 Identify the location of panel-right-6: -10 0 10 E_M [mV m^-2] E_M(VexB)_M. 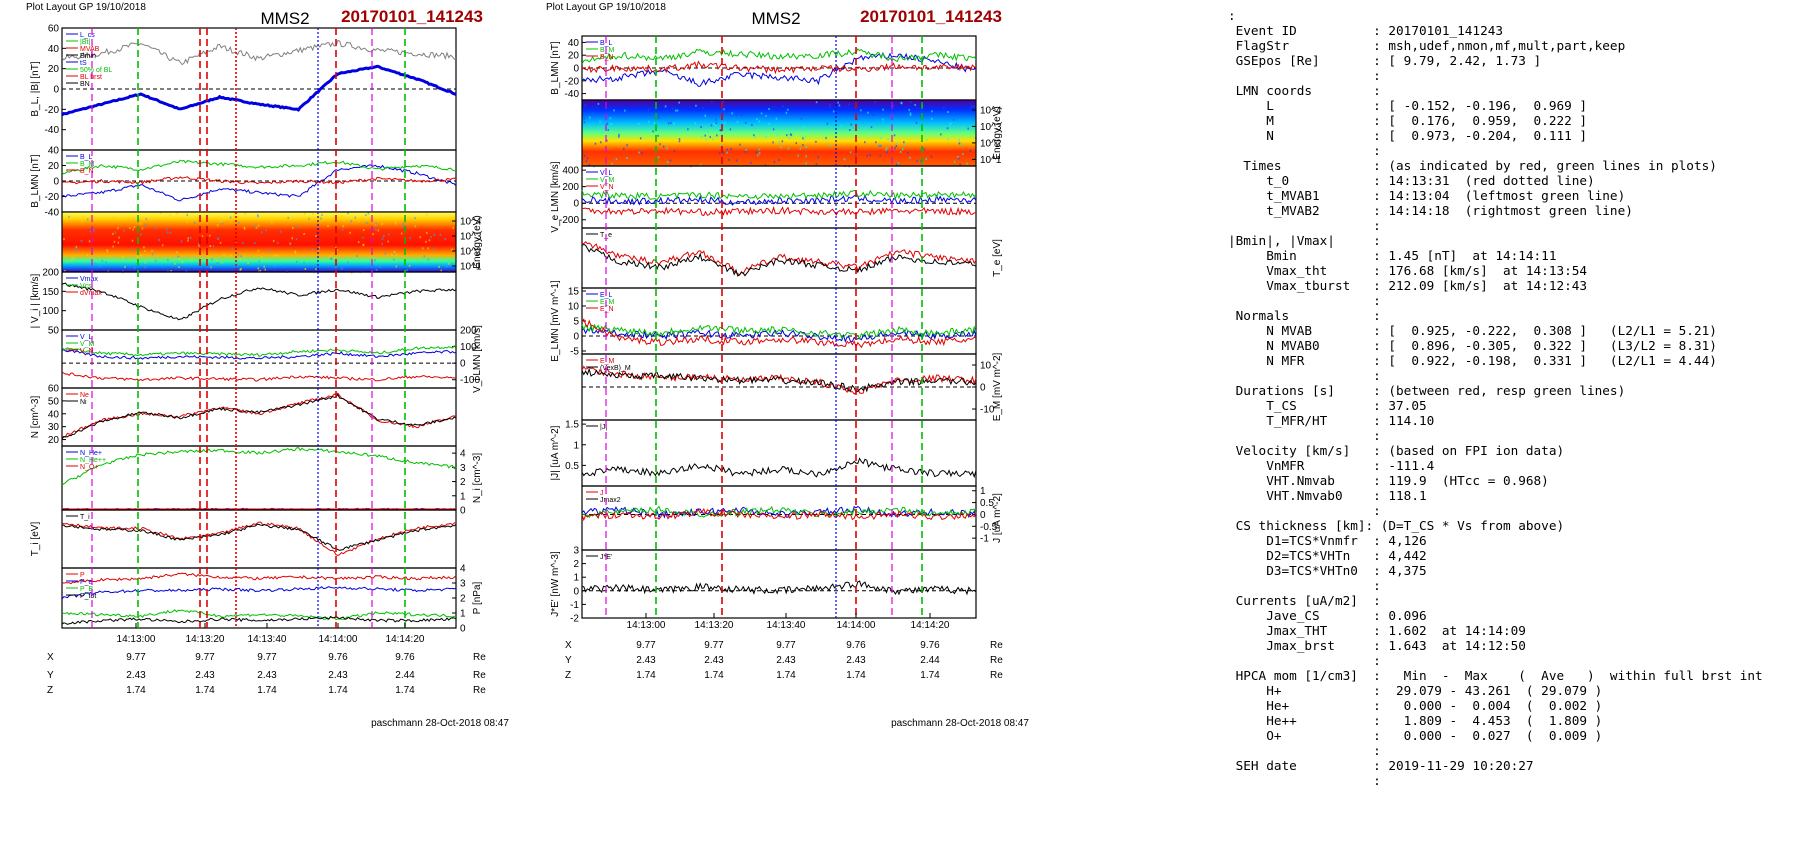
(792, 386).